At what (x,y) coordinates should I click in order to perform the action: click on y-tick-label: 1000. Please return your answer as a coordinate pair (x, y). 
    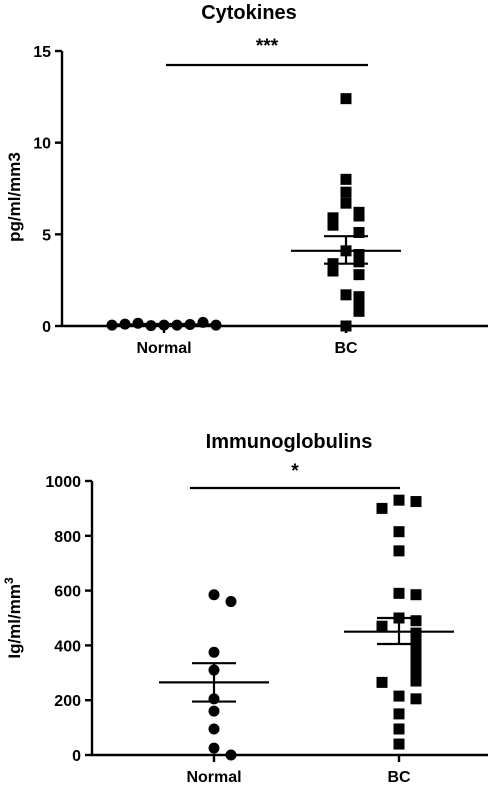
    Looking at the image, I should click on (63, 482).